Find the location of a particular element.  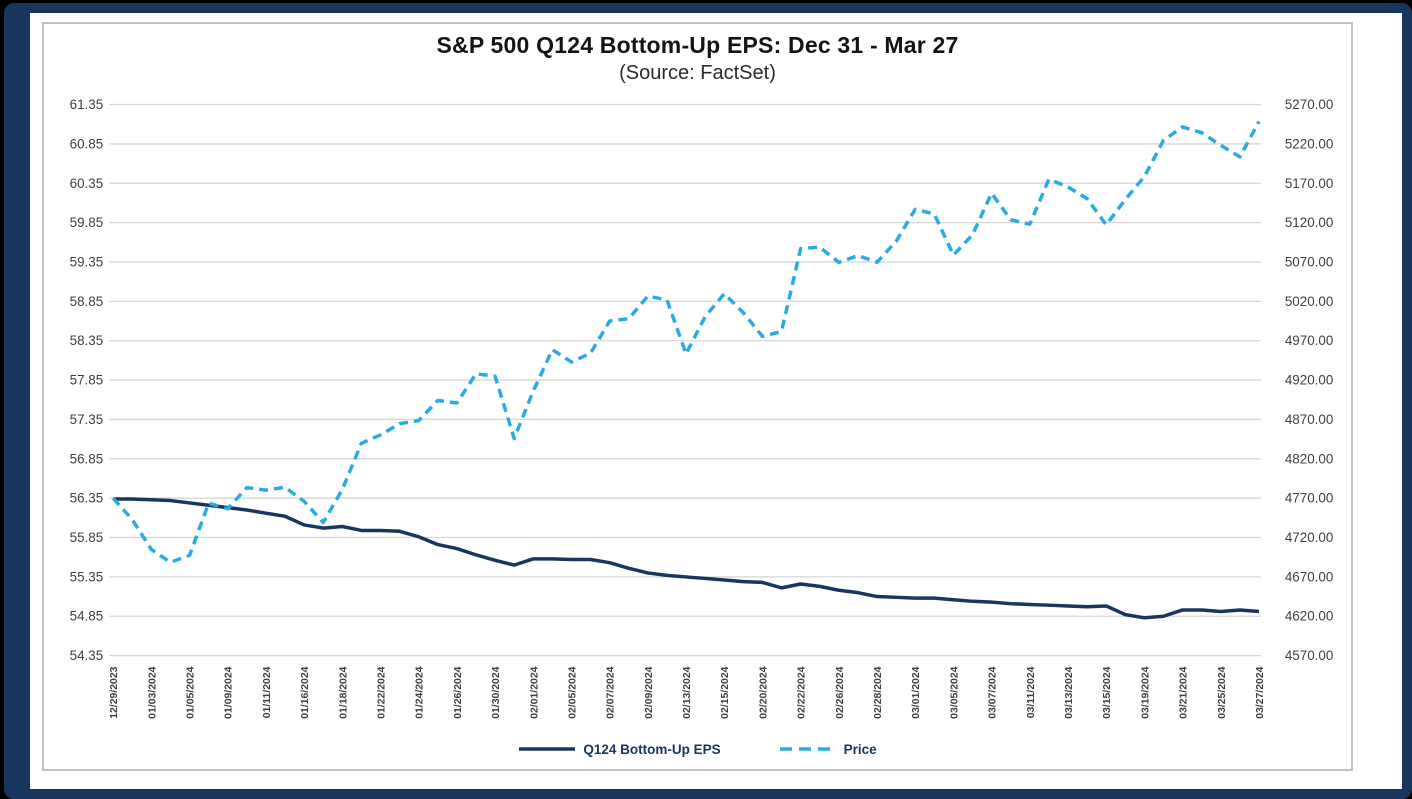

x-axis-tick-label: 01/11/2024 is located at coordinates (267, 692).